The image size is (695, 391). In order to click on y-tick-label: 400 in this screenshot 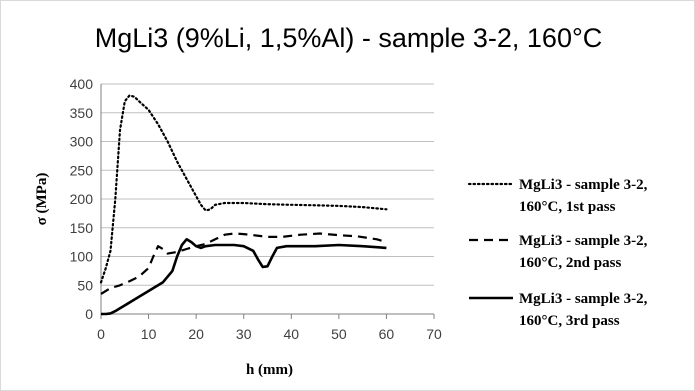, I will do `click(82, 84)`.